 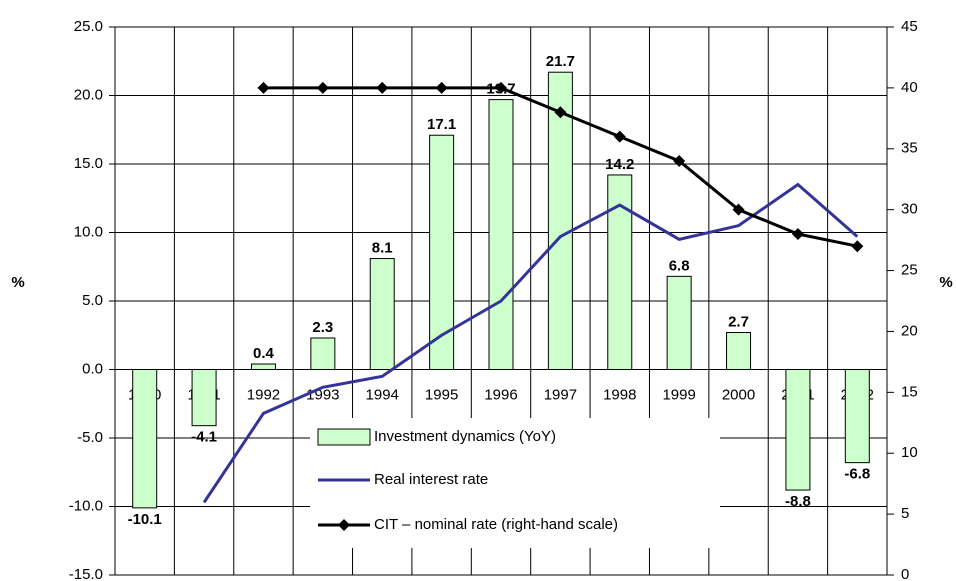 What do you see at coordinates (263, 394) in the screenshot?
I see `x-tick-label: 1992` at bounding box center [263, 394].